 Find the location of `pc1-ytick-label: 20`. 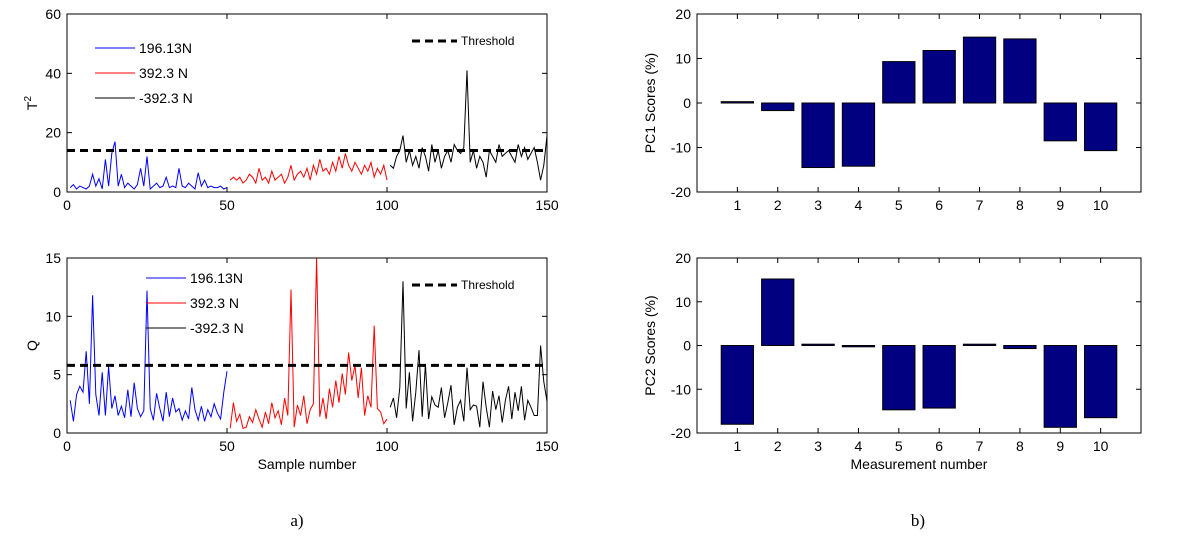

pc1-ytick-label: 20 is located at coordinates (683, 14).